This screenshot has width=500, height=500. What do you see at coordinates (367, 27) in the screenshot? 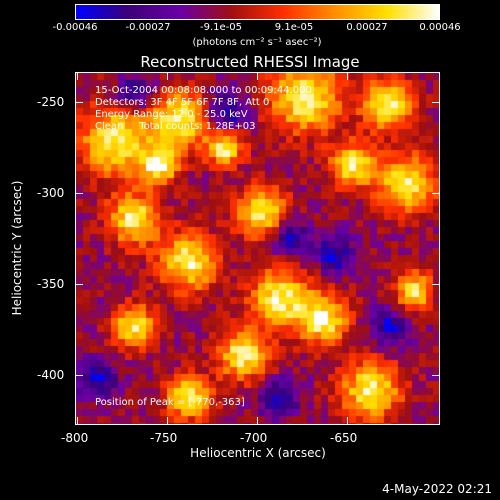
I see `colorbar-tick-label: 0.00027` at bounding box center [367, 27].